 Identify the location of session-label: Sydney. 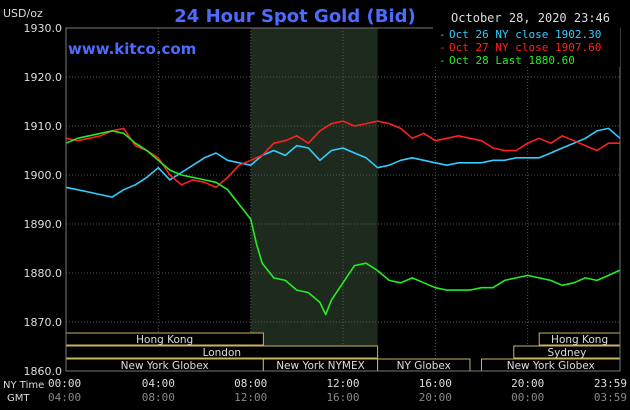
(566, 353).